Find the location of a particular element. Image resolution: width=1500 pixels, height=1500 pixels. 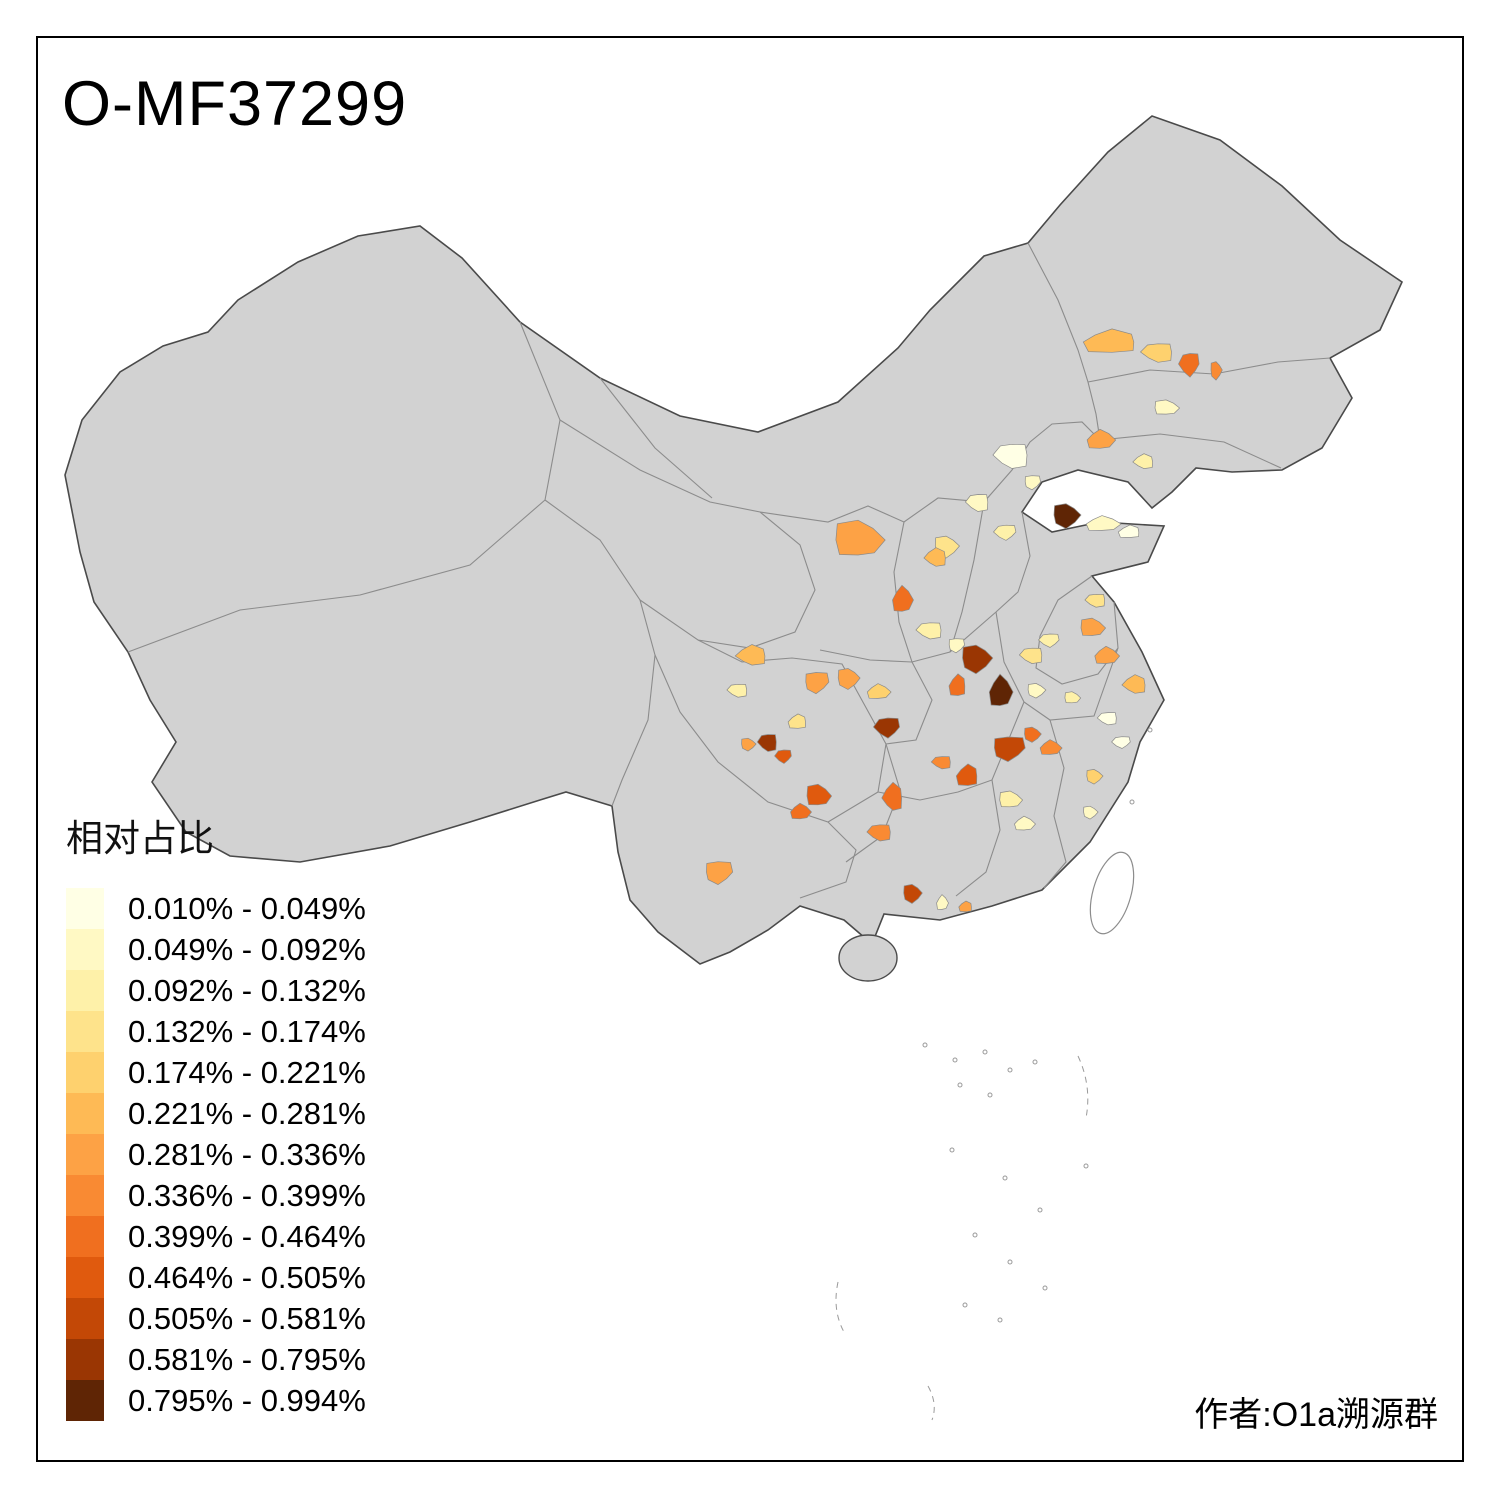

author-note: 作者:O1a溯源群 is located at coordinates (1316, 1415).